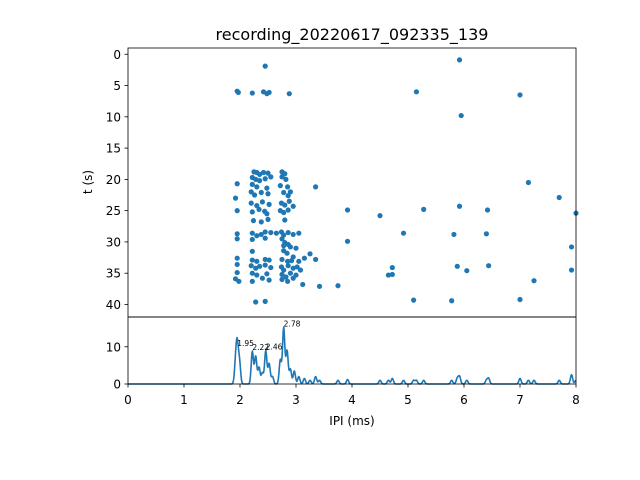 The height and width of the screenshot is (480, 640). What do you see at coordinates (113, 305) in the screenshot?
I see `scatter-y-tick-label: 40` at bounding box center [113, 305].